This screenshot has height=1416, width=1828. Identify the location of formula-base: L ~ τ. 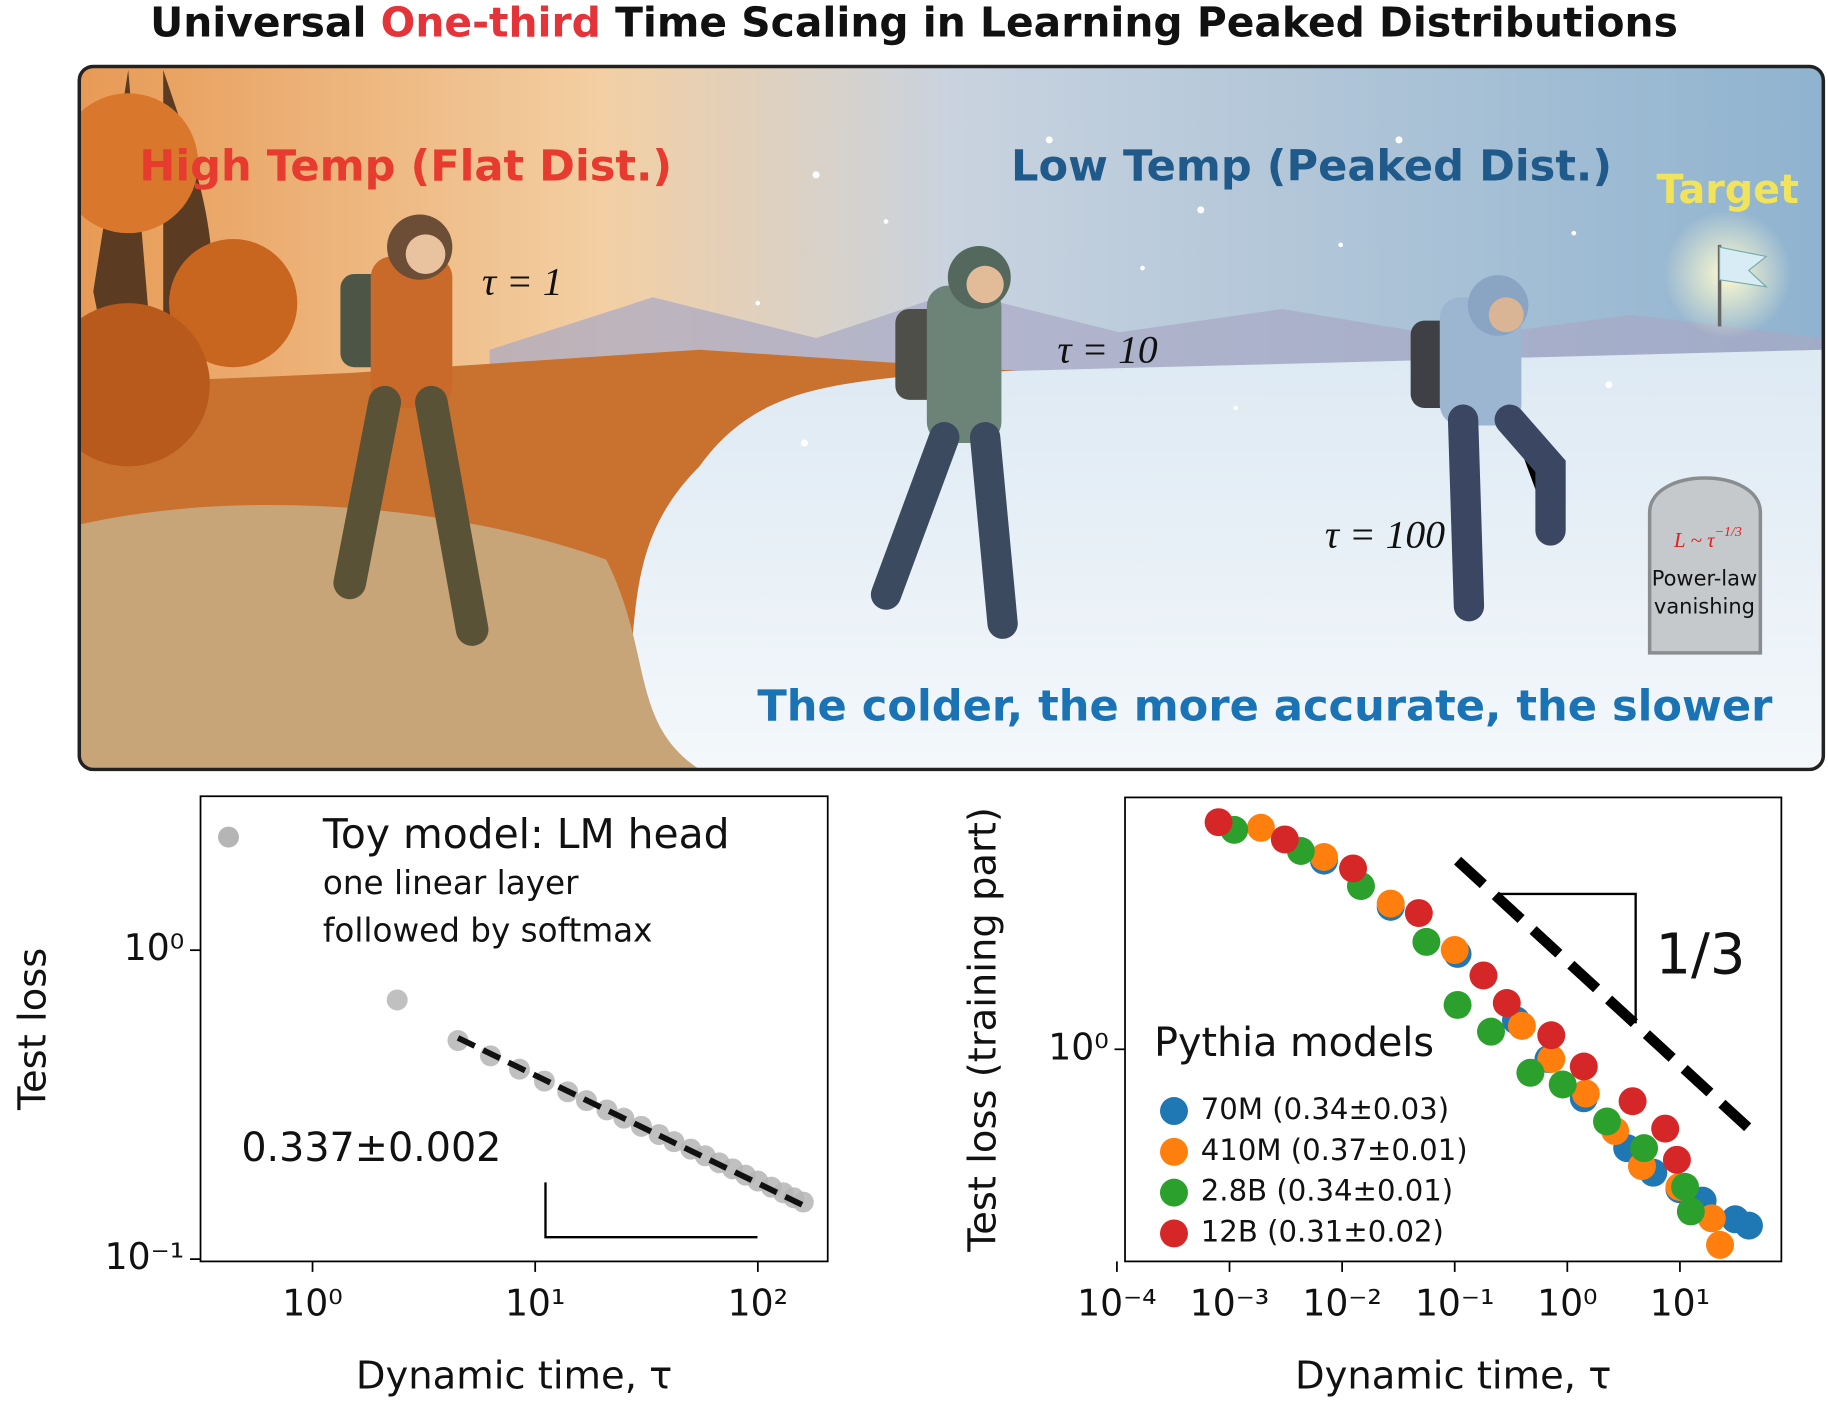
(1694, 540).